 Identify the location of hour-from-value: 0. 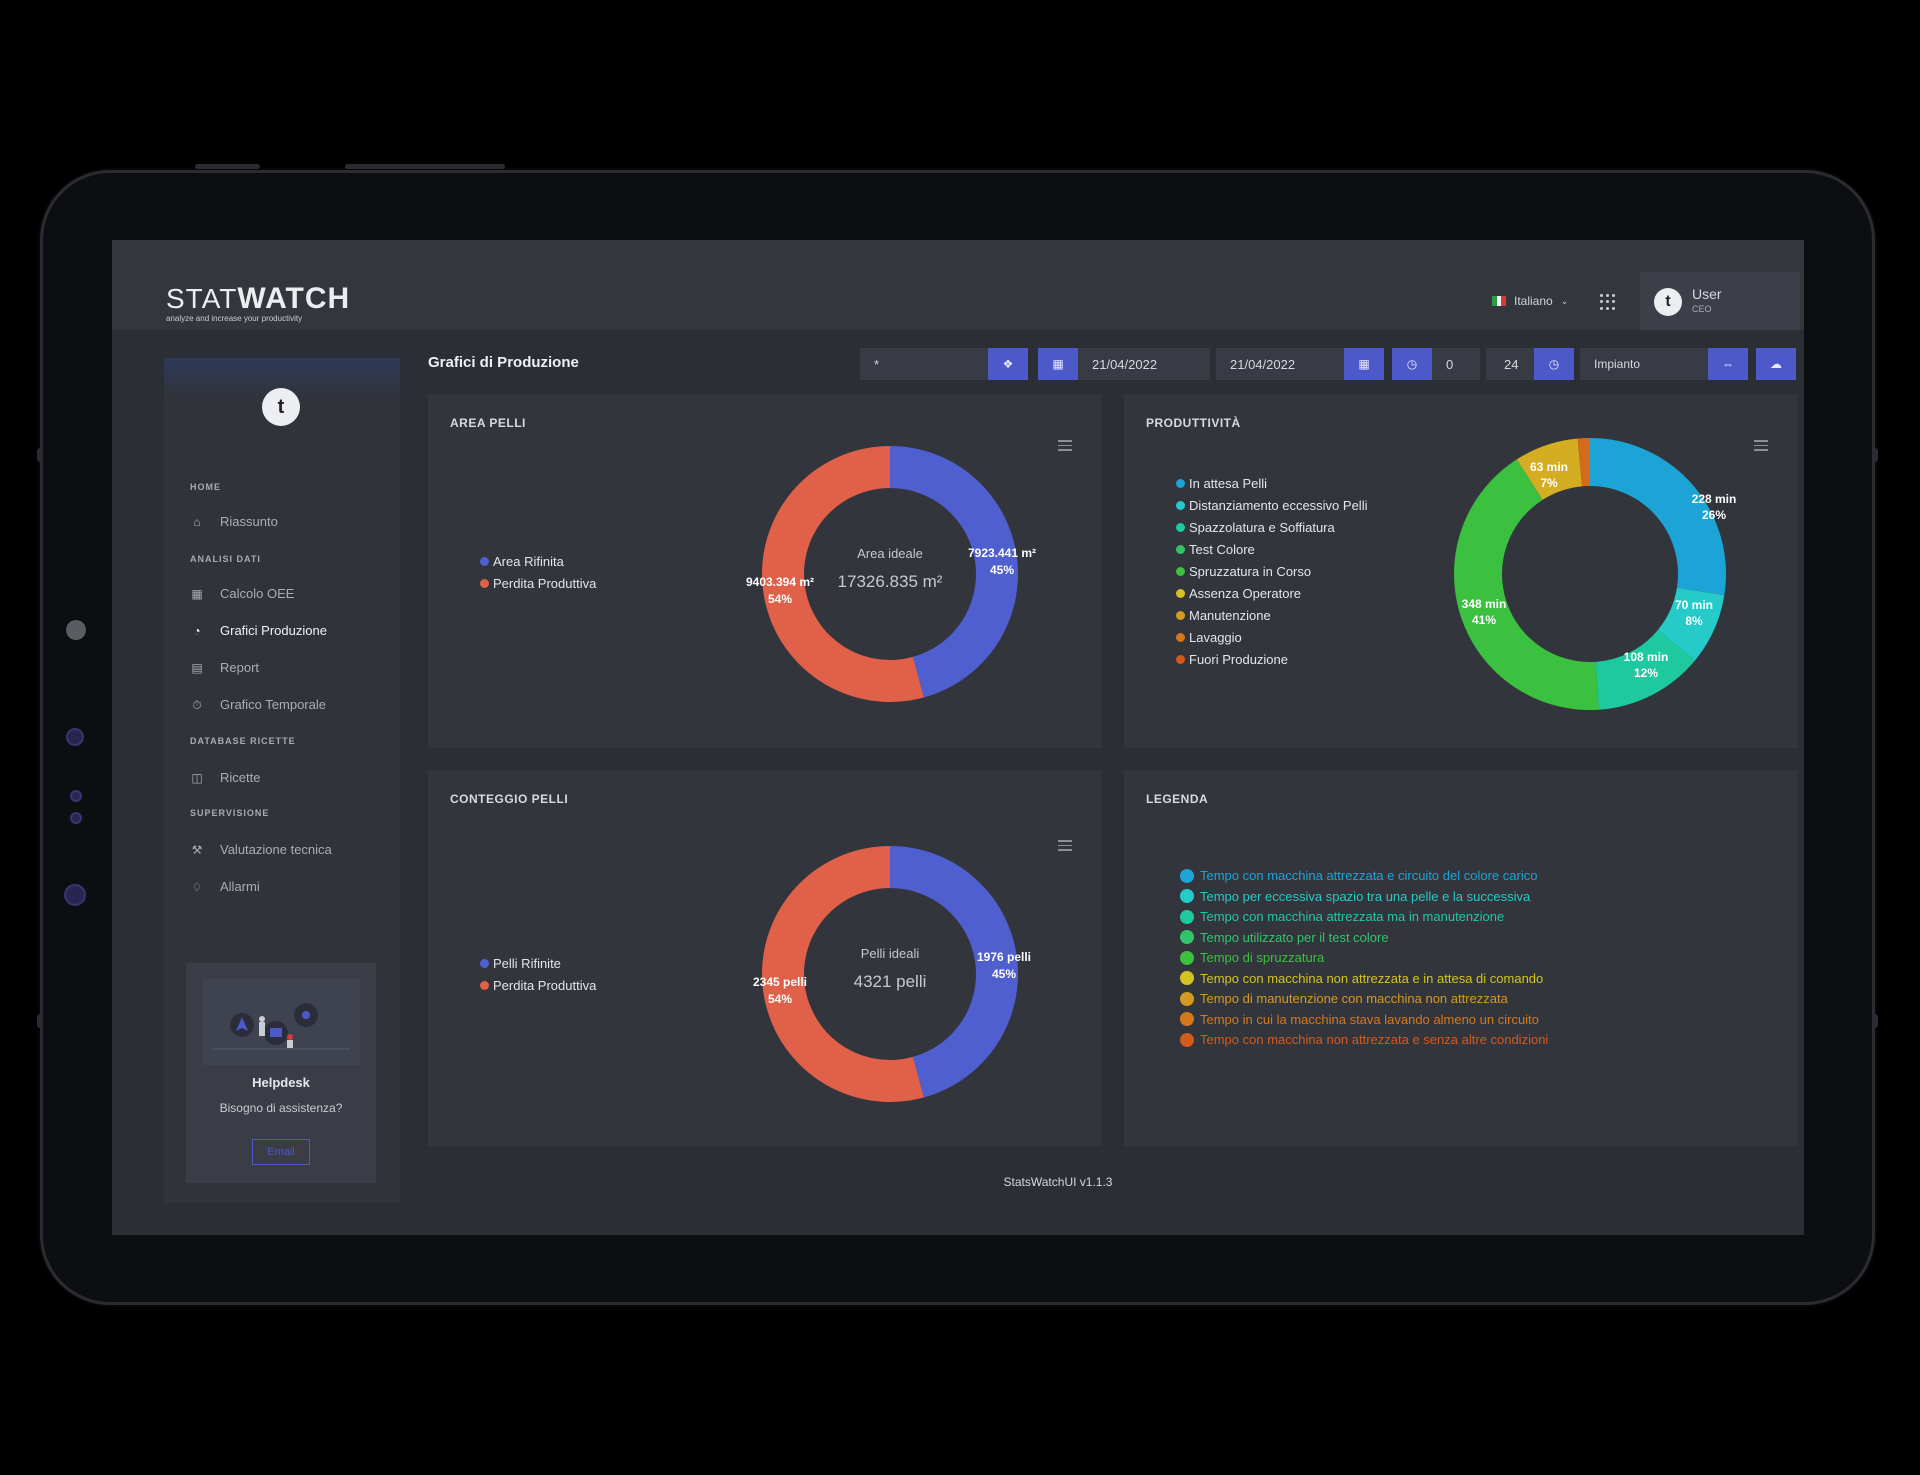
(1450, 364).